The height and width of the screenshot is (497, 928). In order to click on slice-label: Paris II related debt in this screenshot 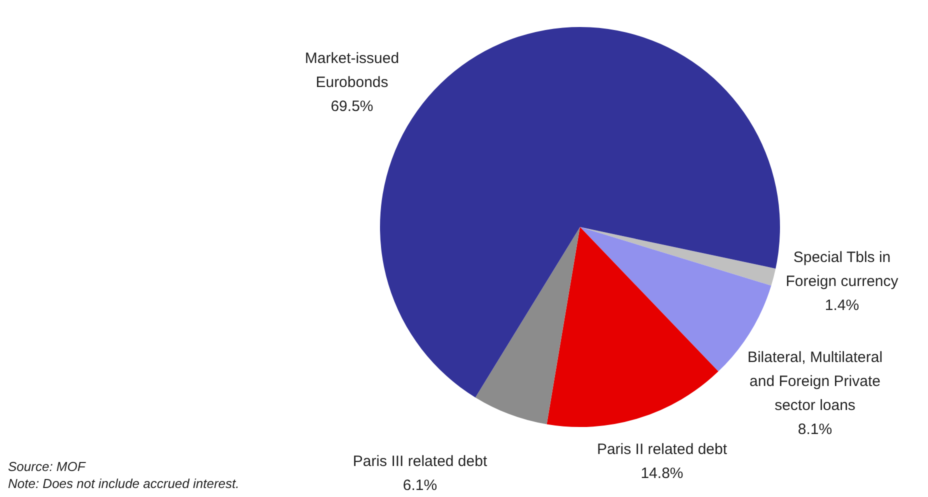, I will do `click(662, 449)`.